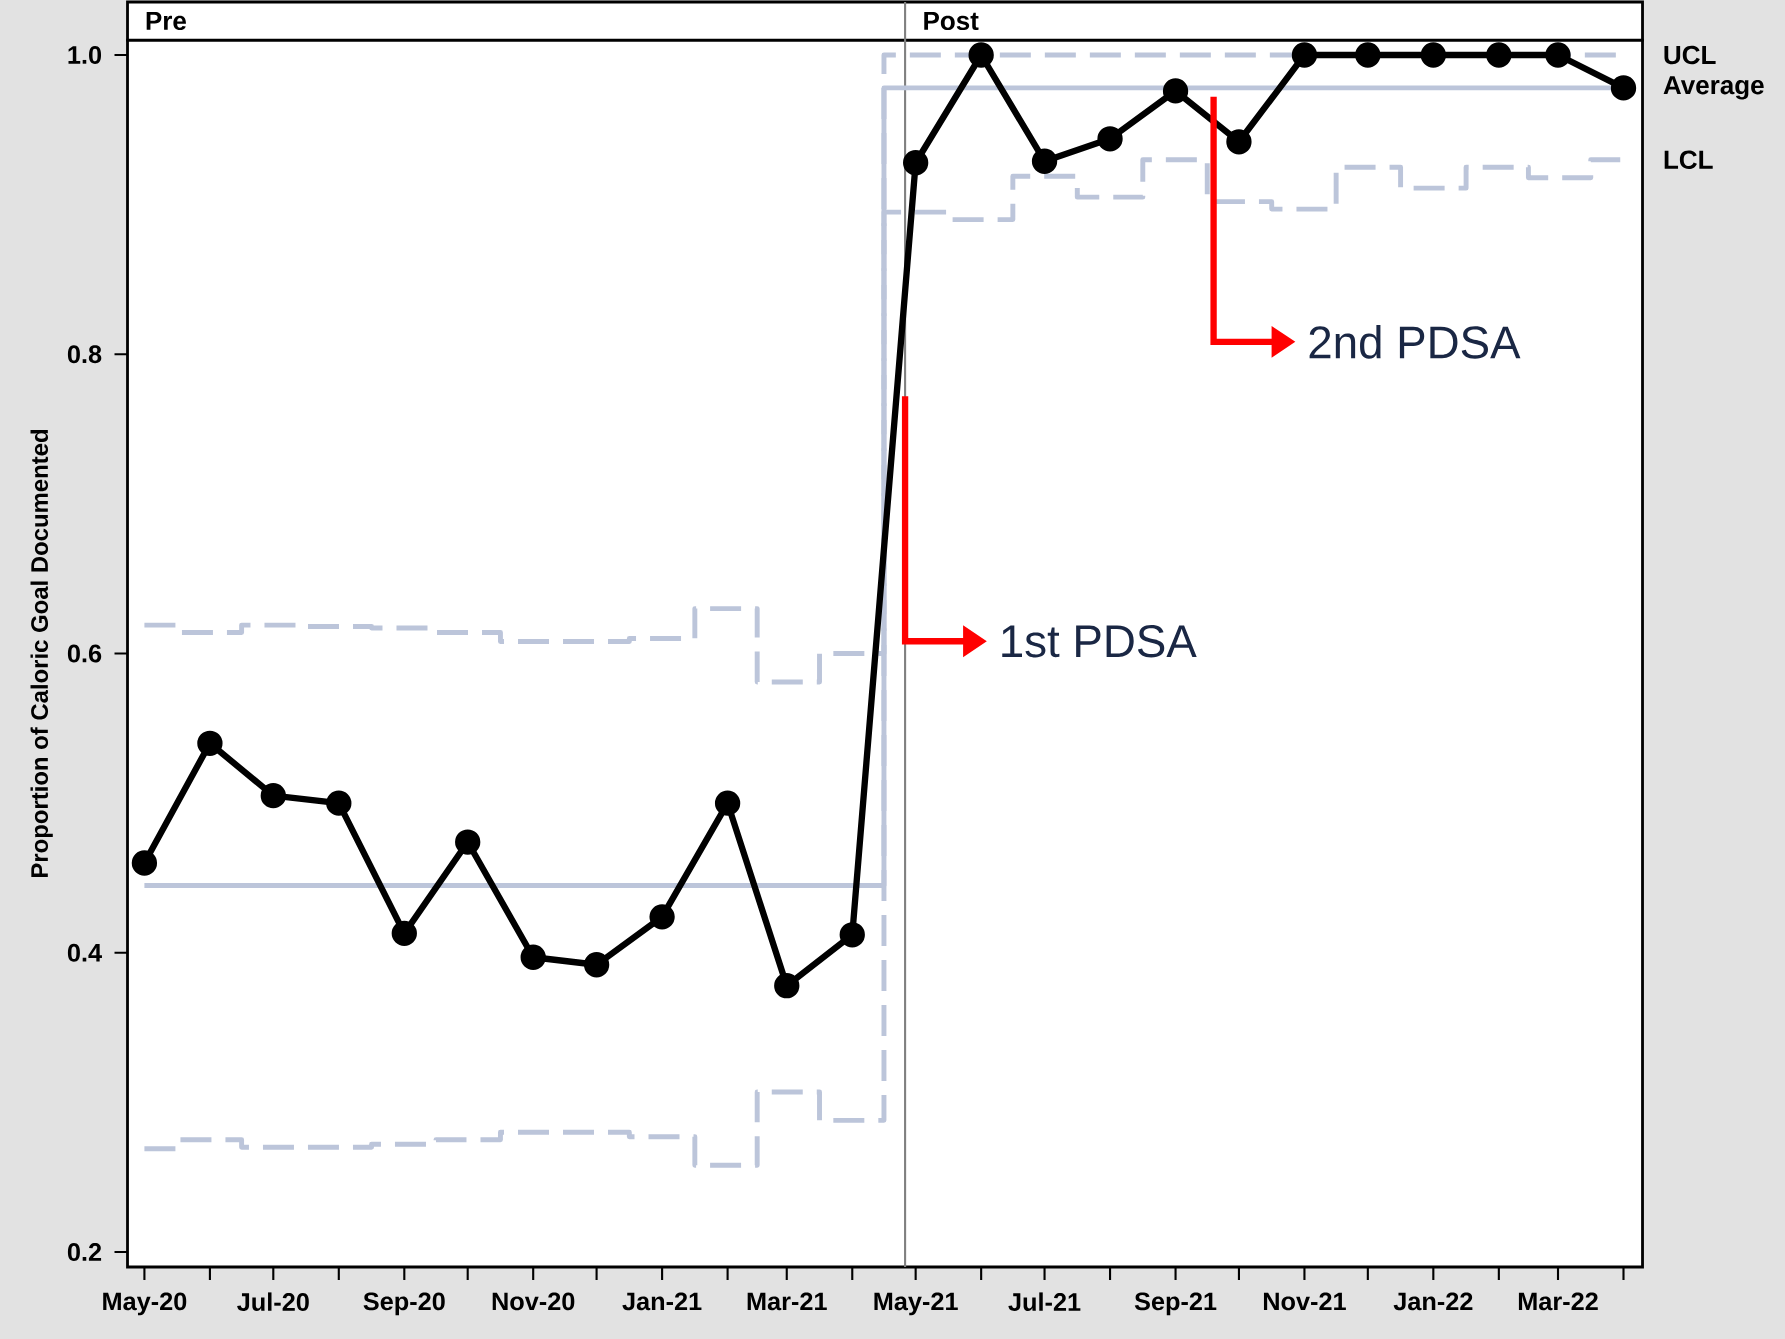 This screenshot has width=1785, height=1339. What do you see at coordinates (1415, 342) in the screenshot?
I see `ref-line-label: 2nd PDSA` at bounding box center [1415, 342].